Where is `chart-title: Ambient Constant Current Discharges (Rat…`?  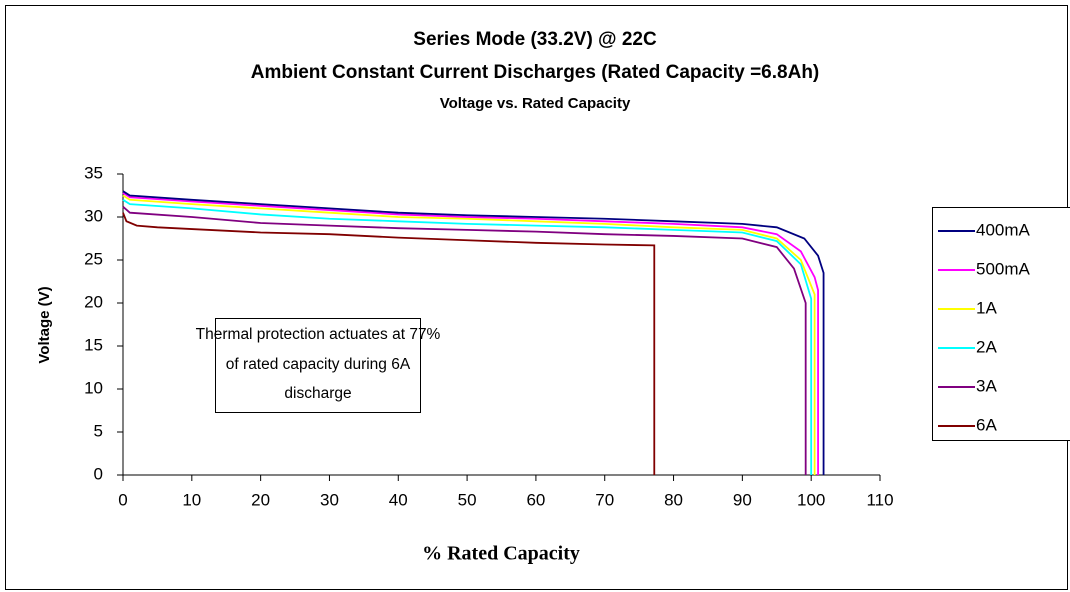
chart-title: Ambient Constant Current Discharges (Rat… is located at coordinates (535, 72).